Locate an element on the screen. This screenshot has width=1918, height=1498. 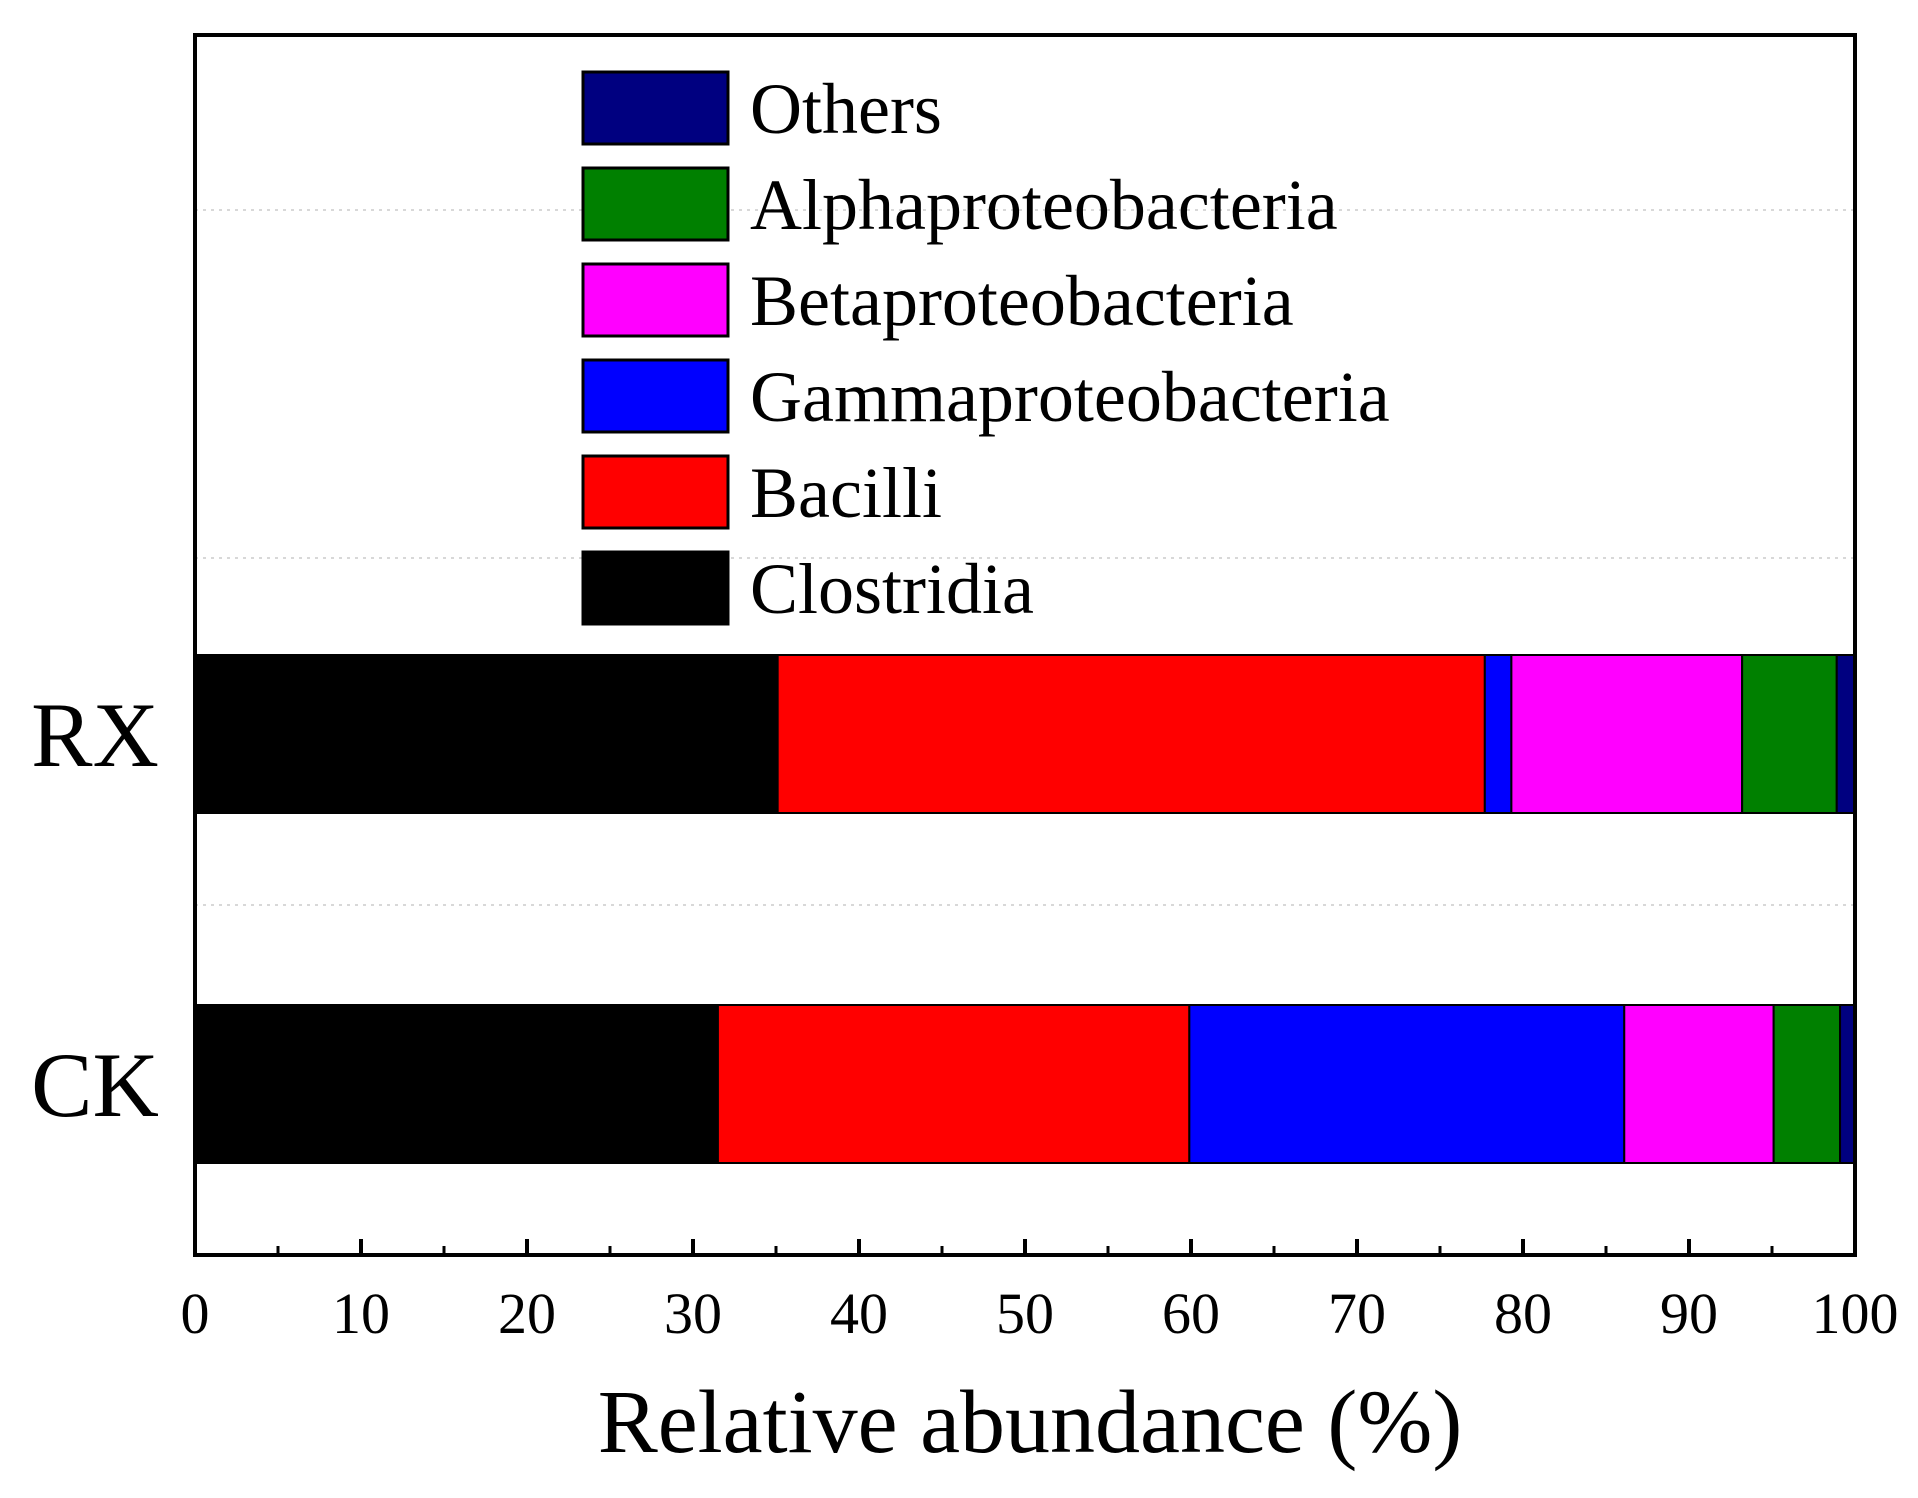
bar-segment-rx-others is located at coordinates (1845, 734).